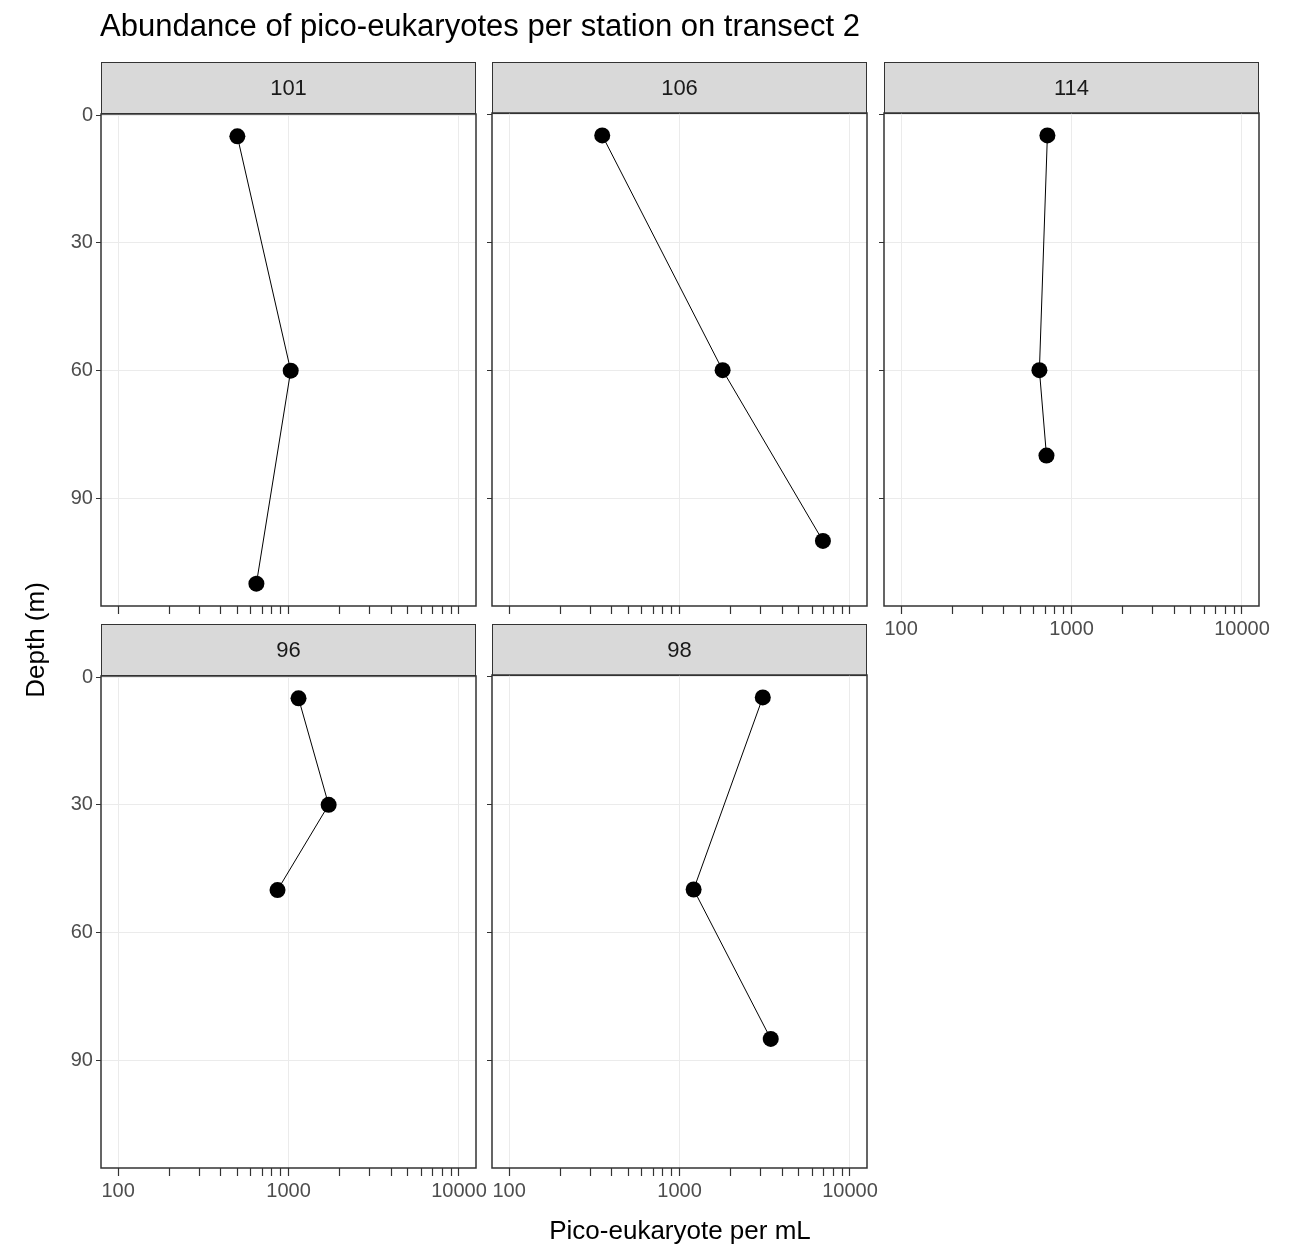 The height and width of the screenshot is (1250, 1293). I want to click on chart-title: 114, so click(1071, 87).